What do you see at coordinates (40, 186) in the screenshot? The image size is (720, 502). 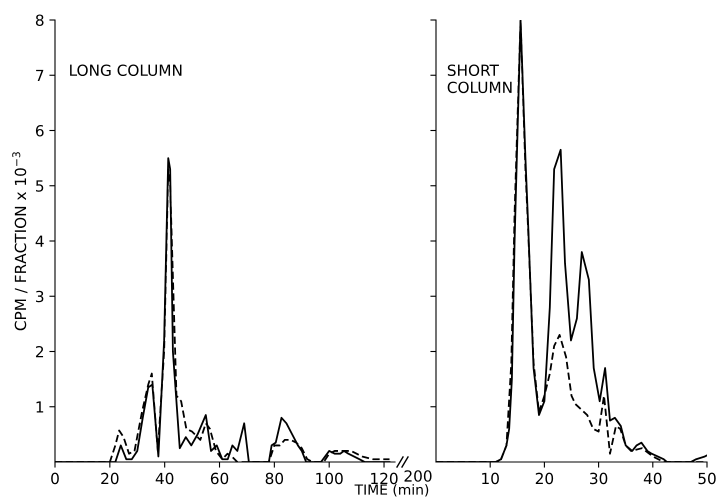 I see `y-tick-label: 5` at bounding box center [40, 186].